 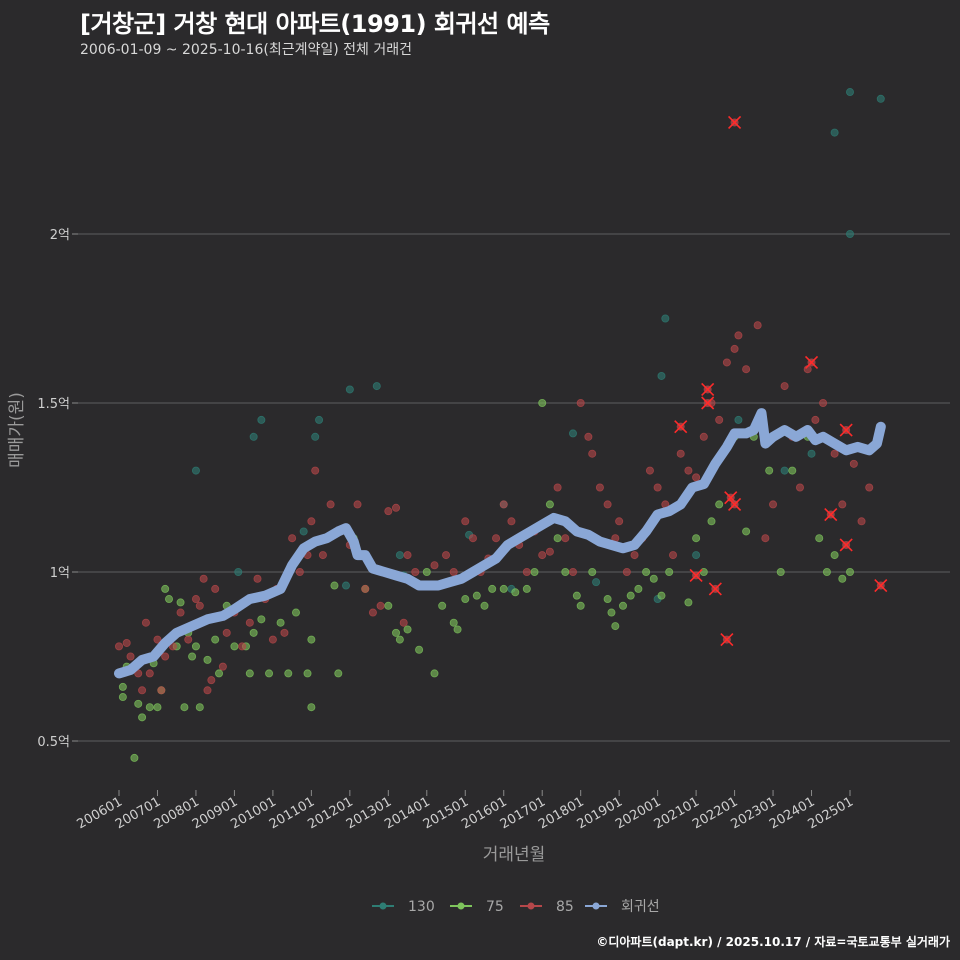 I want to click on chart-subtitle: 2006-01-09 ~ 2025-10-16(최근계약일) 전체 거래건, so click(x=246, y=50).